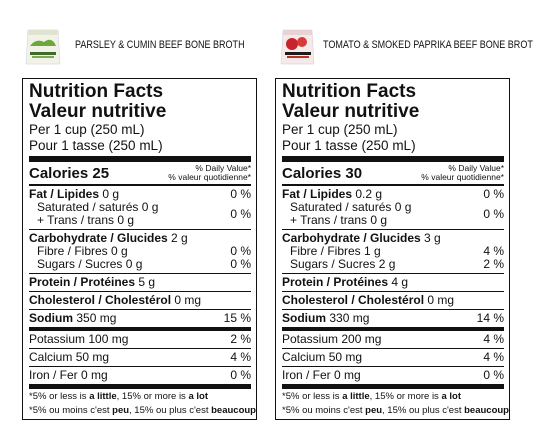 The width and height of the screenshot is (533, 443). I want to click on dv-heading-fr: % valeur quotidienne*, so click(209, 177).